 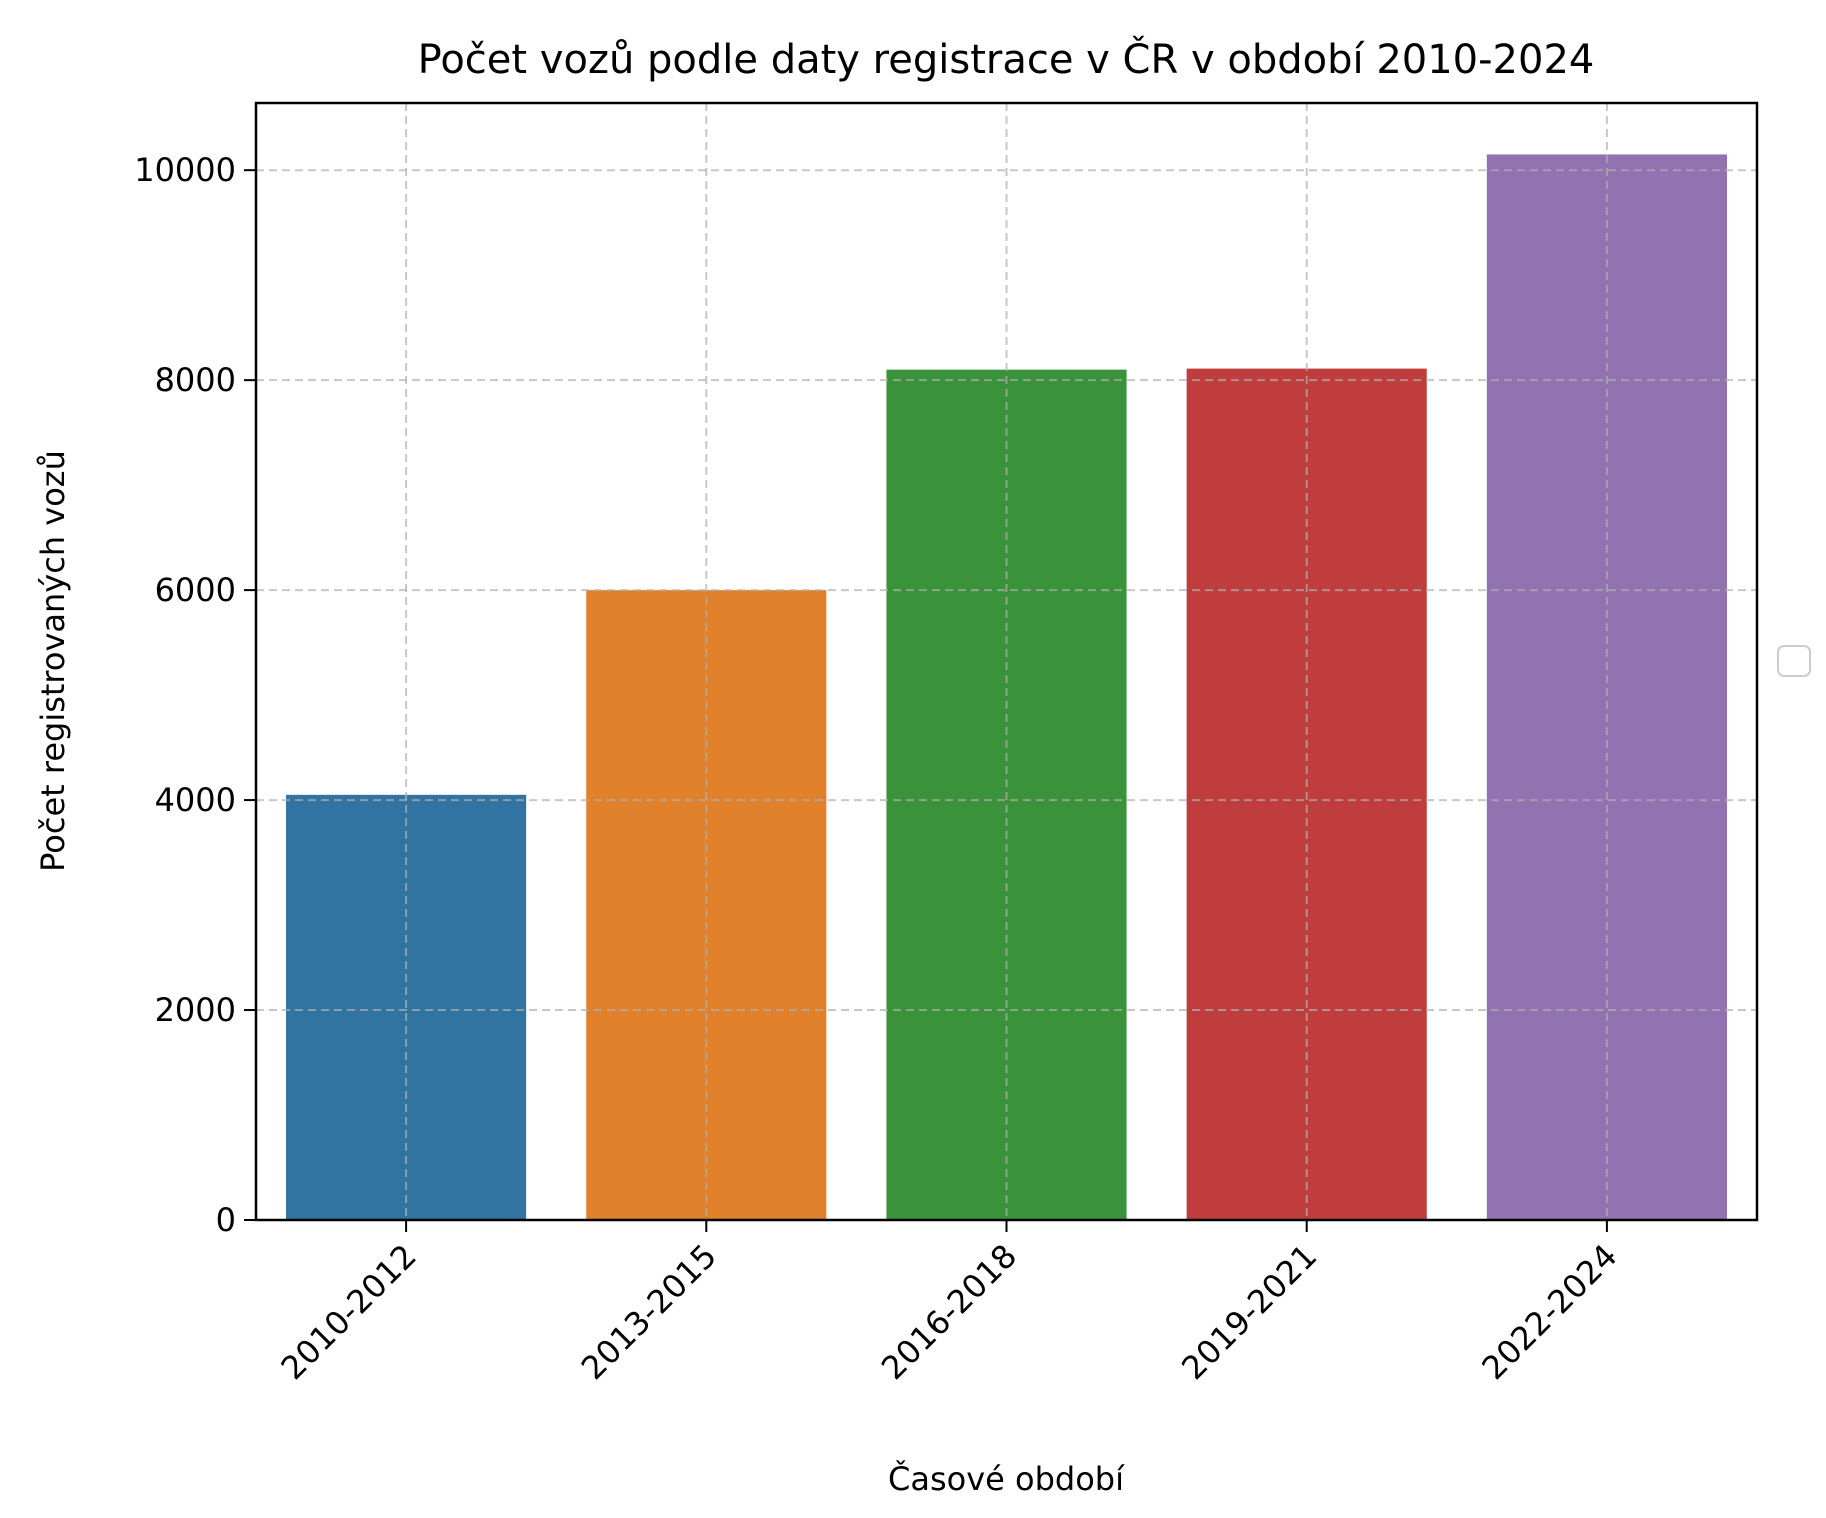 What do you see at coordinates (53, 661) in the screenshot?
I see `y-axis-label: Počet registrovaných vozů` at bounding box center [53, 661].